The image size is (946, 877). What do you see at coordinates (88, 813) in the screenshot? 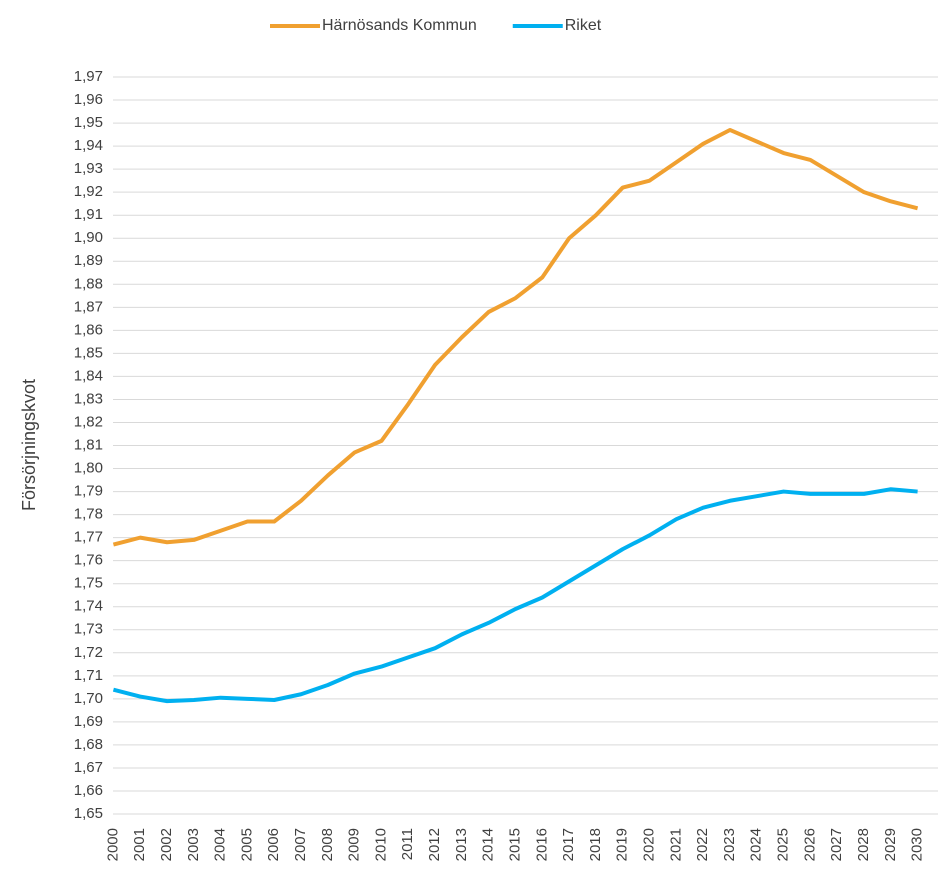
I see `y-tick-label: 1,65` at bounding box center [88, 813].